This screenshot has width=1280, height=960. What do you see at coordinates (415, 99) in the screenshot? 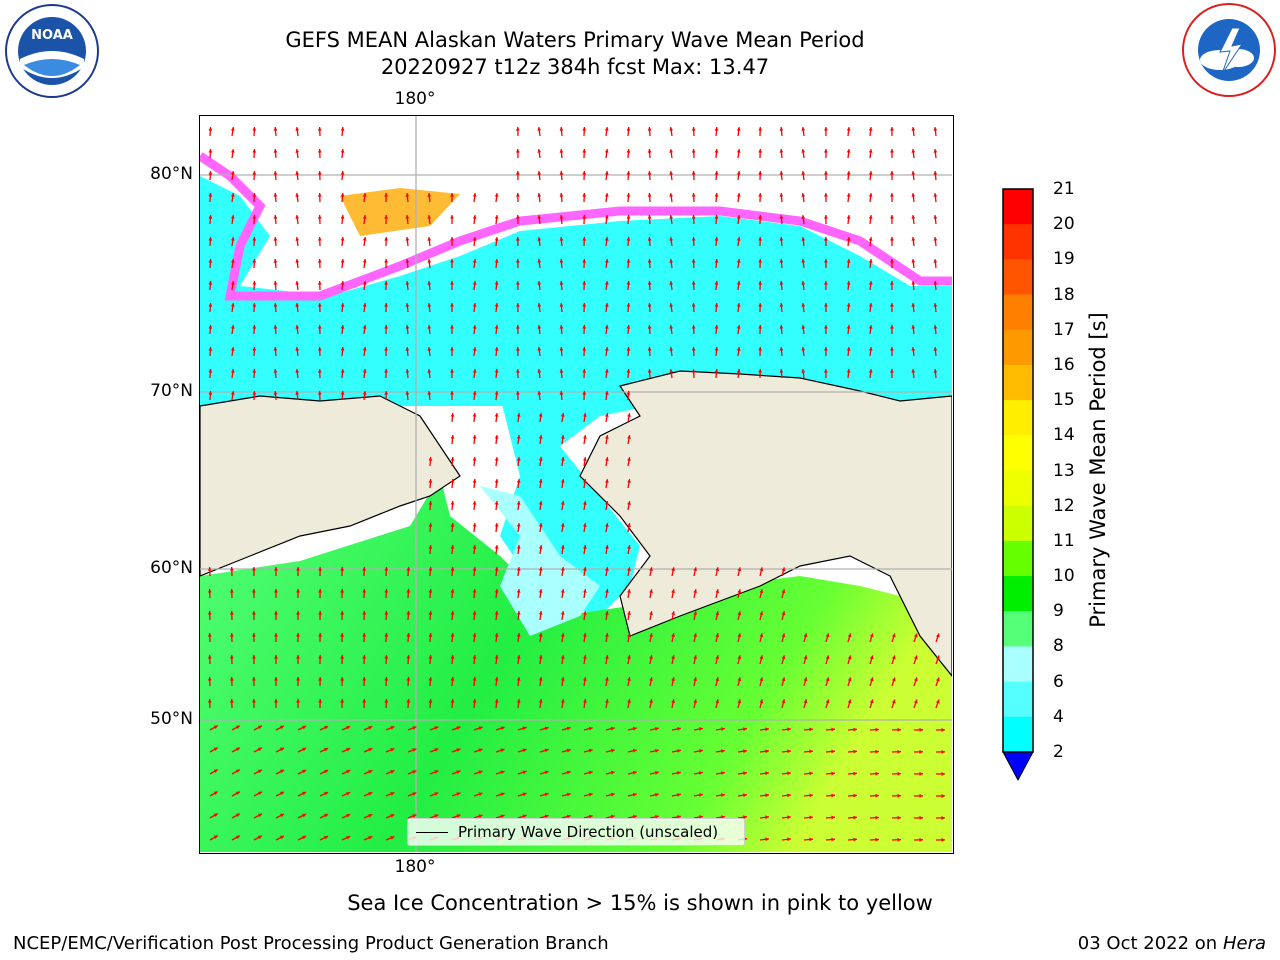
I see `lon-label-top: 180°` at bounding box center [415, 99].